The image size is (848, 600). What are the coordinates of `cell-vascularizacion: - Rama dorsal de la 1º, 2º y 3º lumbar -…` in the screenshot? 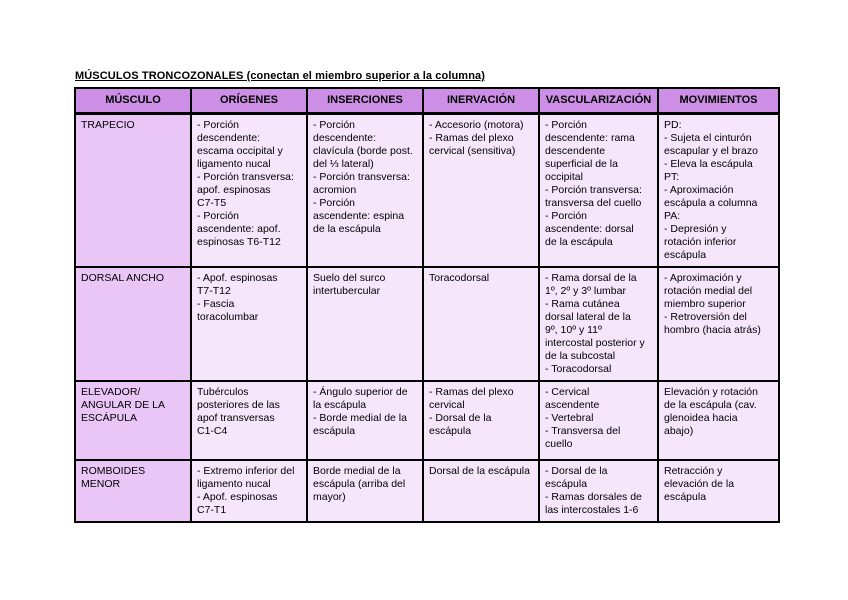 It's located at (598, 323).